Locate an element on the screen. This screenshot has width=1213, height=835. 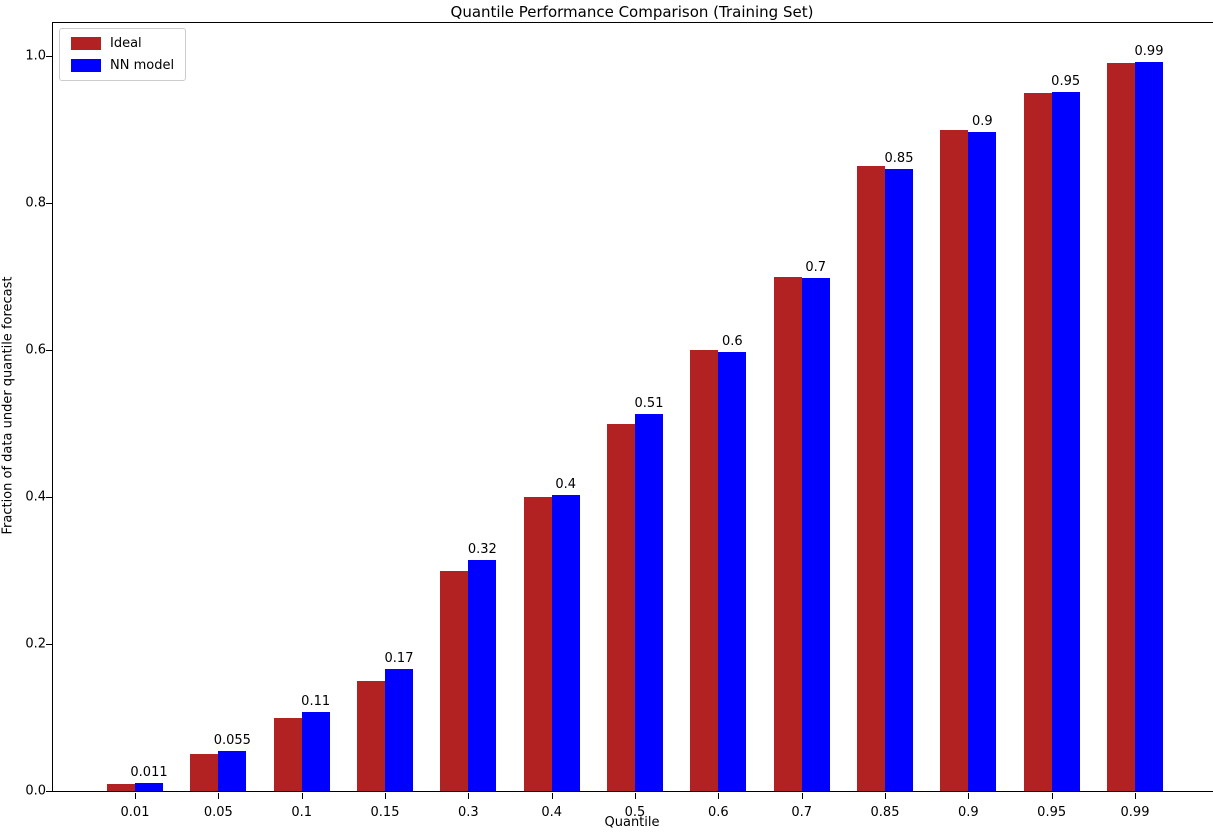
x-tick-label: 0.01 is located at coordinates (135, 812).